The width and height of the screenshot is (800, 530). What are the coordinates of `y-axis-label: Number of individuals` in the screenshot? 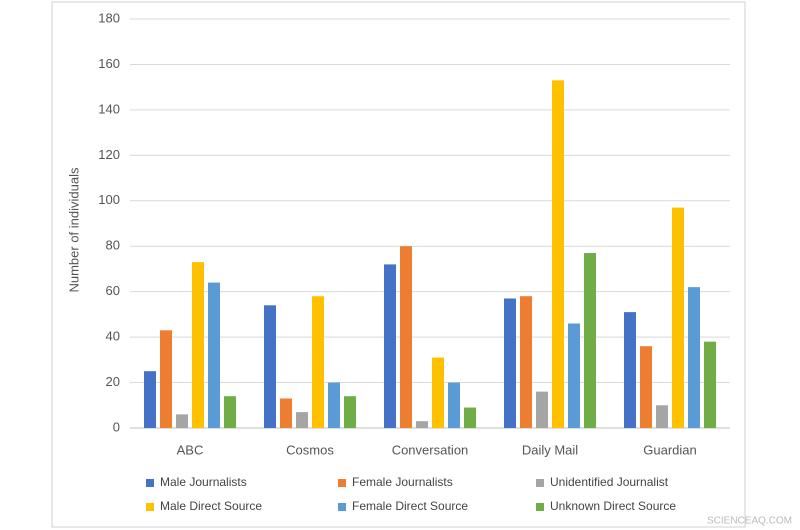 It's located at (73, 230).